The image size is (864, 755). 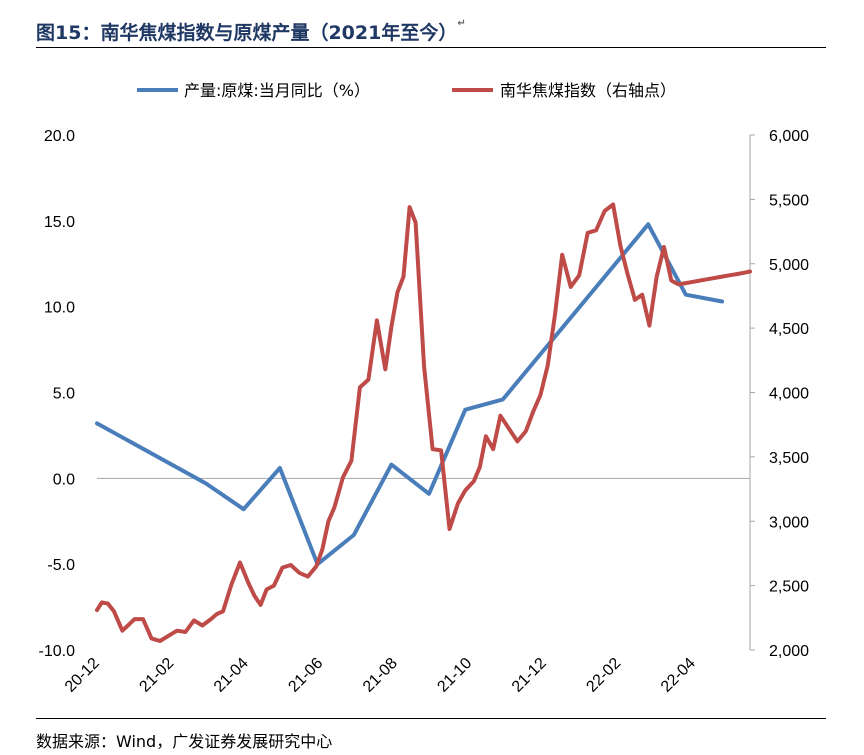 I want to click on x-tick-label: 21-06, so click(x=305, y=675).